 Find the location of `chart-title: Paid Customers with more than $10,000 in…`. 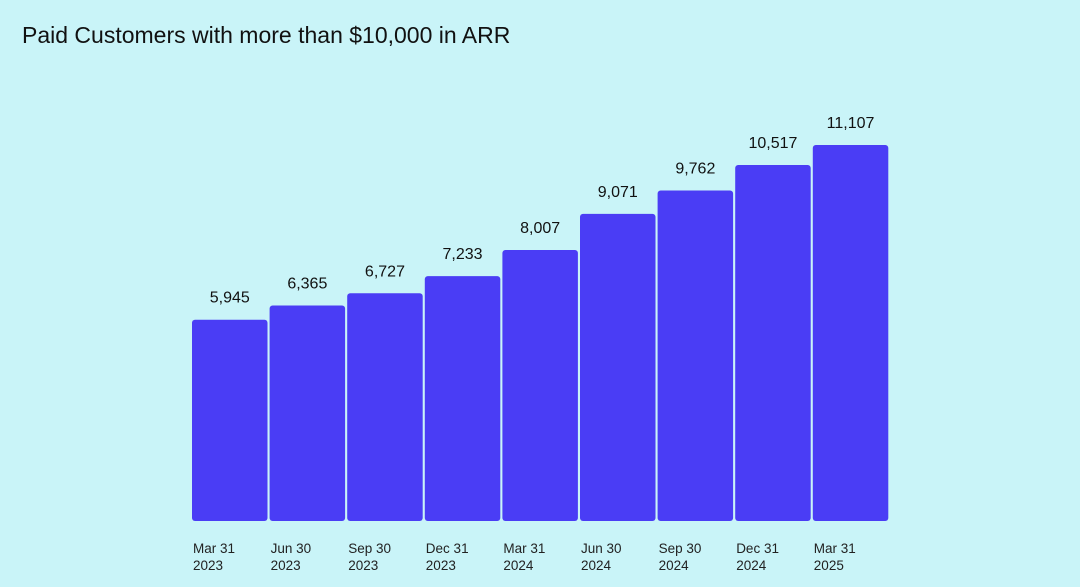

chart-title: Paid Customers with more than $10,000 in… is located at coordinates (266, 35).